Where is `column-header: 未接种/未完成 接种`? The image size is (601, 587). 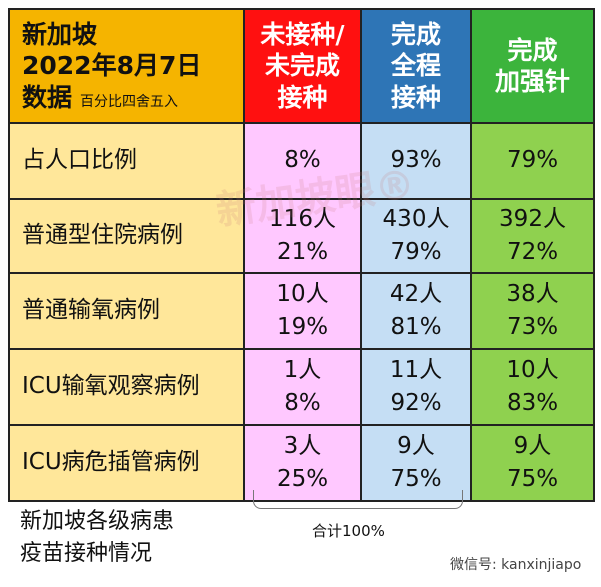 column-header: 未接种/未完成 接种 is located at coordinates (303, 67).